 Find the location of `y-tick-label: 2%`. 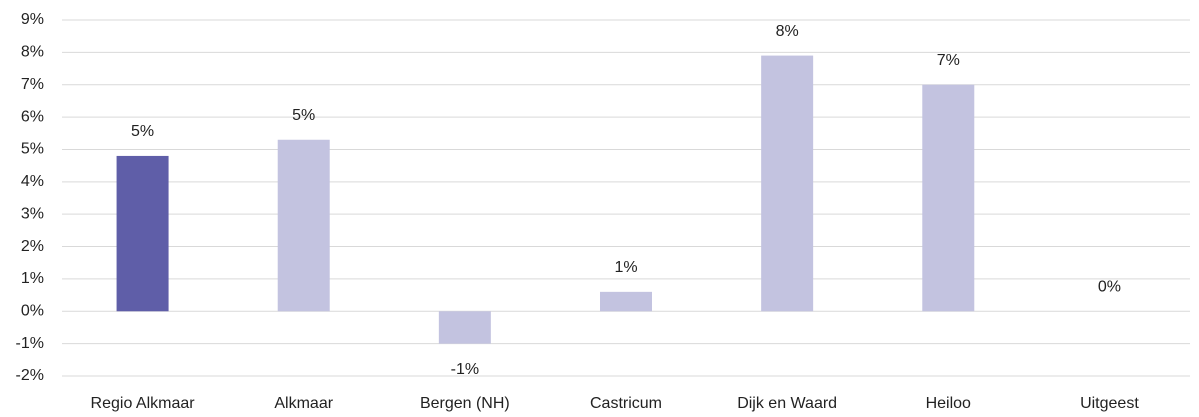

y-tick-label: 2% is located at coordinates (32, 246).